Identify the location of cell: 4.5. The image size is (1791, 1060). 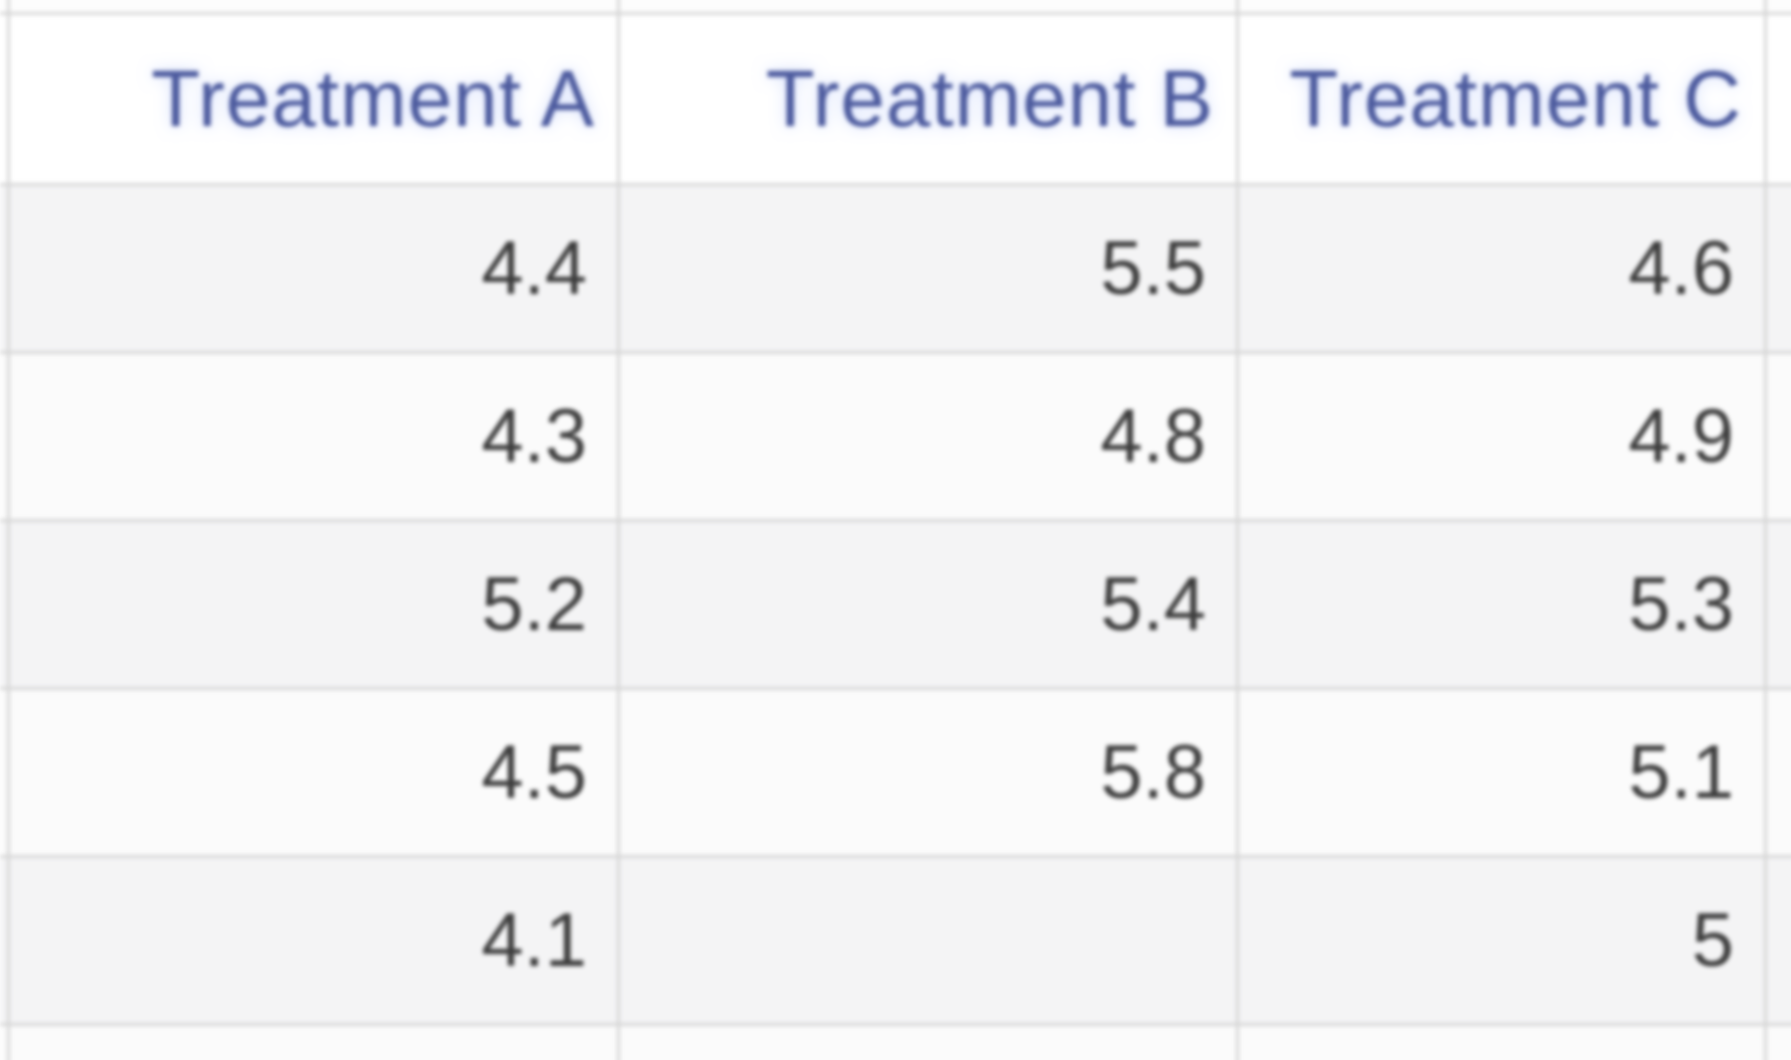
(315, 772).